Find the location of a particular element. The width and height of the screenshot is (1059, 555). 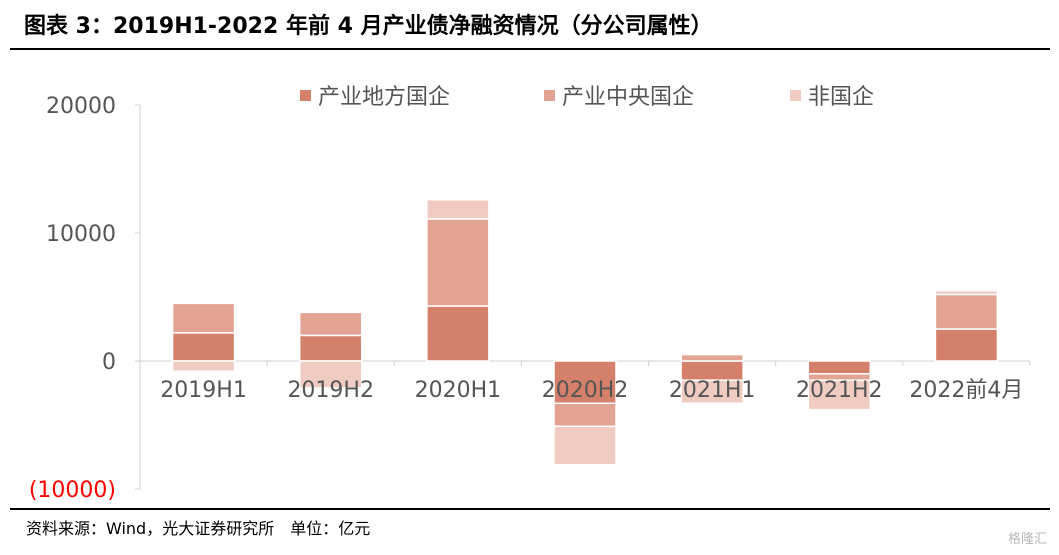

y-tick-label: 0 is located at coordinates (109, 362).